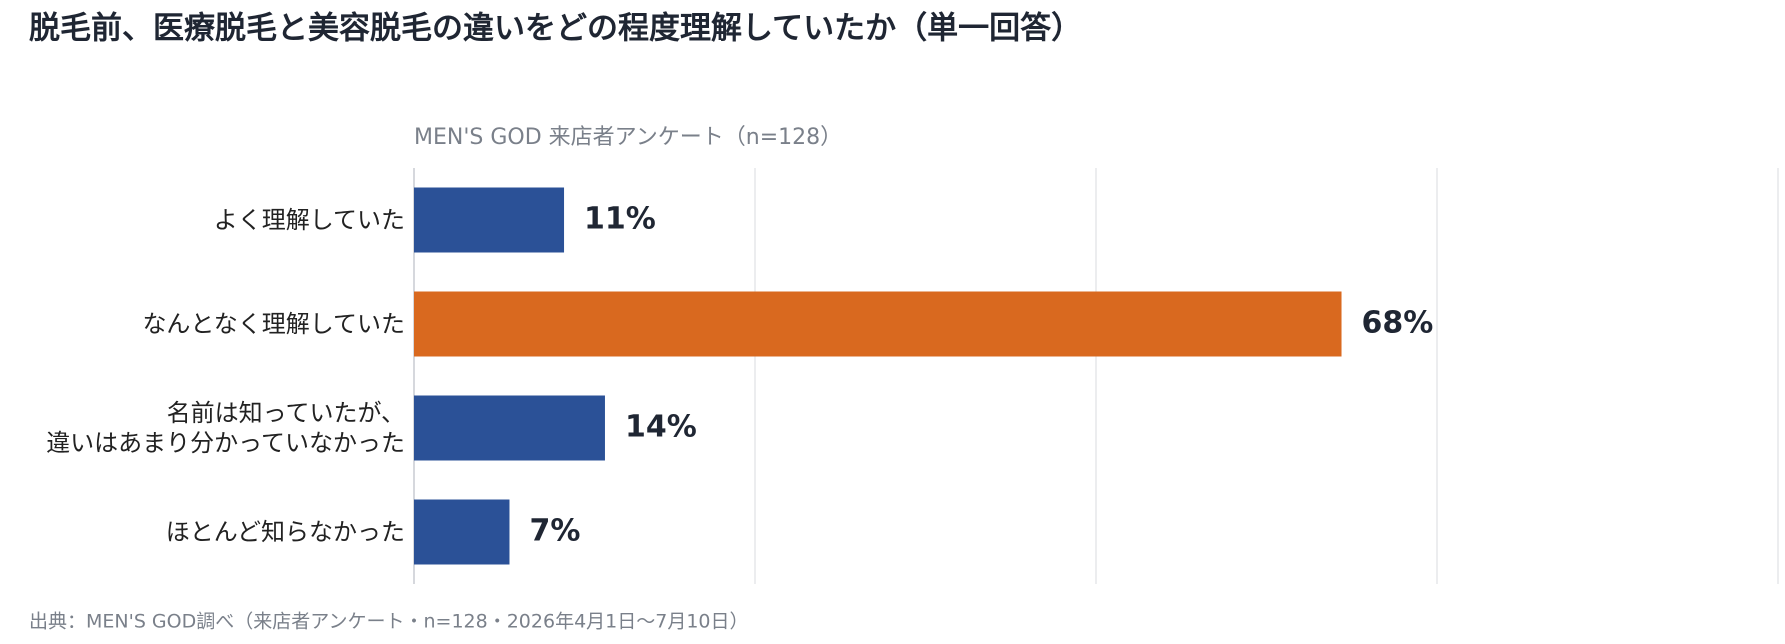 The image size is (1785, 644). Describe the element at coordinates (225, 428) in the screenshot. I see `category-label: 名前は知っていたが、 違いはあまり分かっていなかった` at that location.